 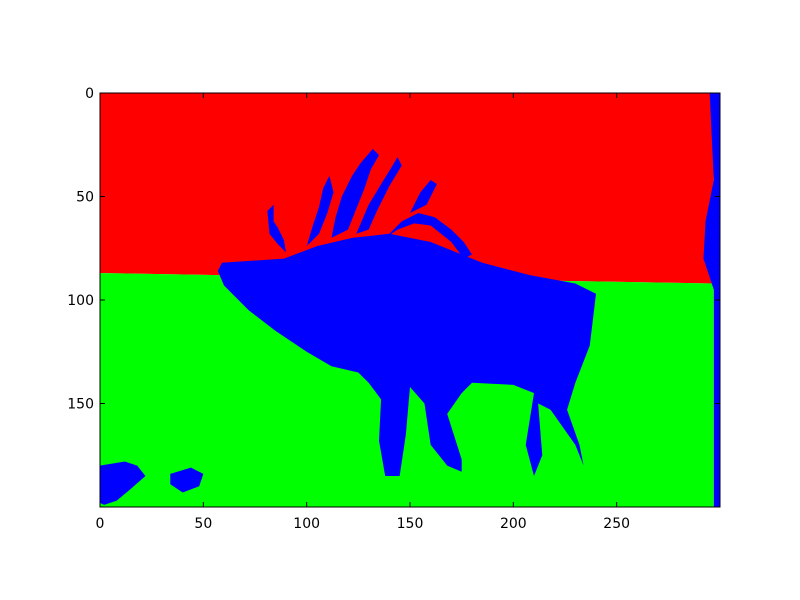 What do you see at coordinates (100, 524) in the screenshot?
I see `x-tick-label: 0` at bounding box center [100, 524].